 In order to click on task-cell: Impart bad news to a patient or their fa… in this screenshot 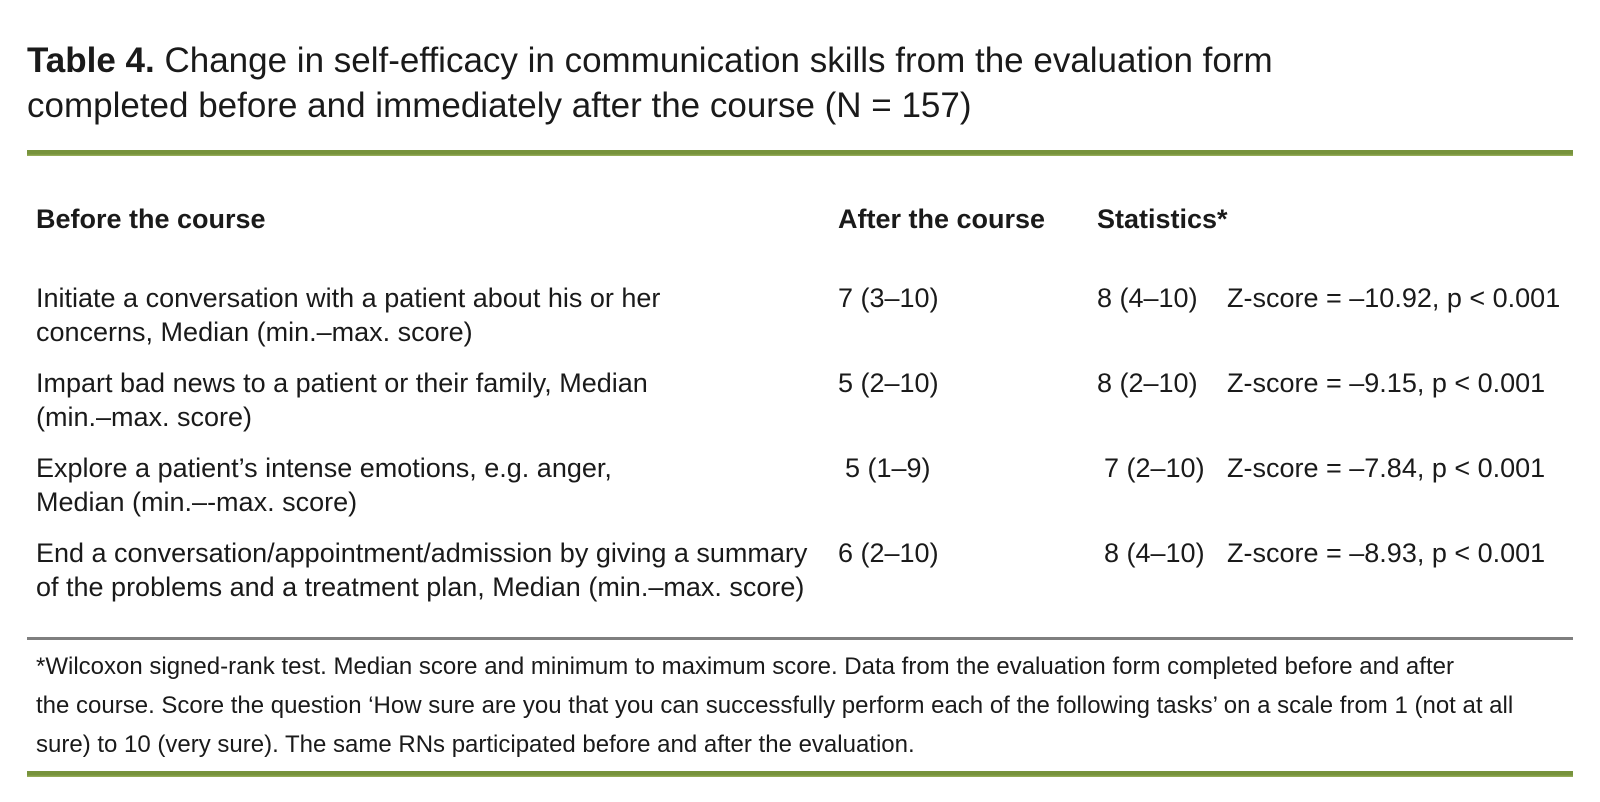, I will do `click(437, 400)`.